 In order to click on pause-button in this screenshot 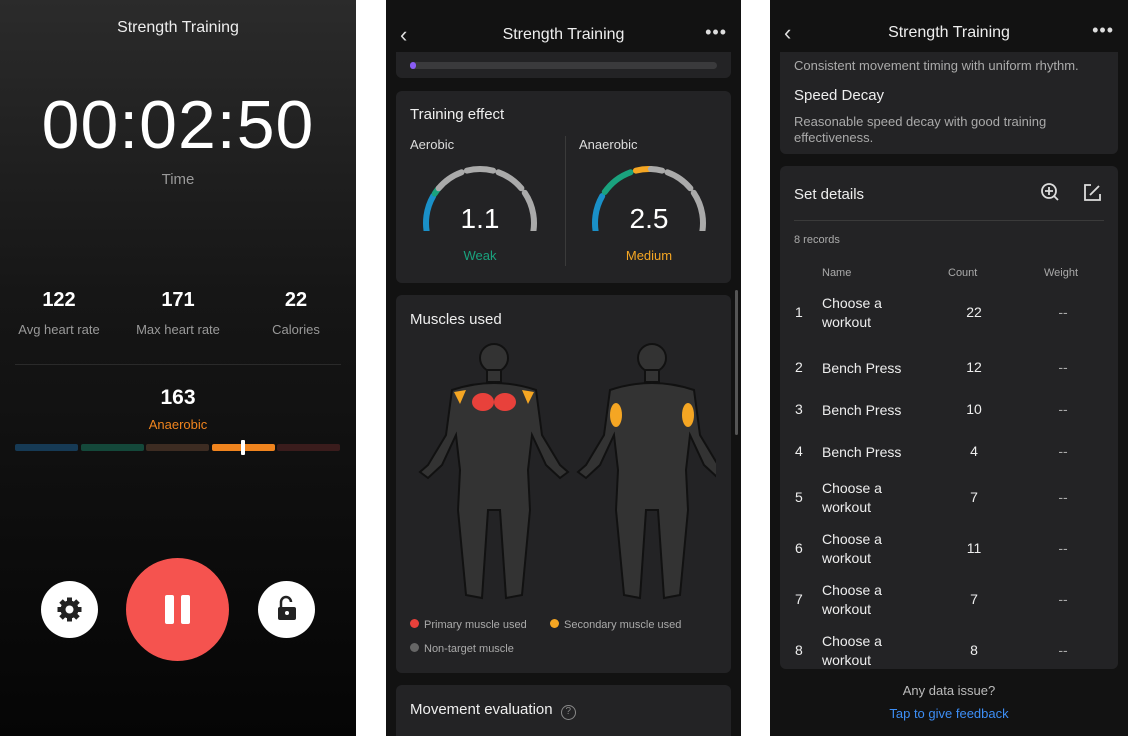, I will do `click(177, 609)`.